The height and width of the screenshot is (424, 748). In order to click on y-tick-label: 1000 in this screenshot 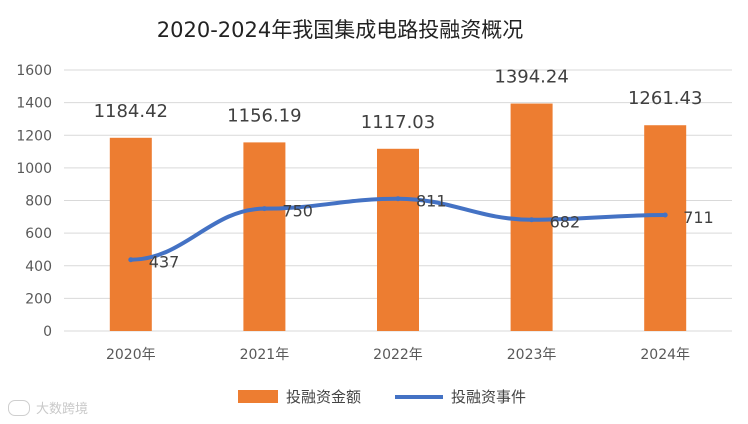, I will do `click(34, 169)`.